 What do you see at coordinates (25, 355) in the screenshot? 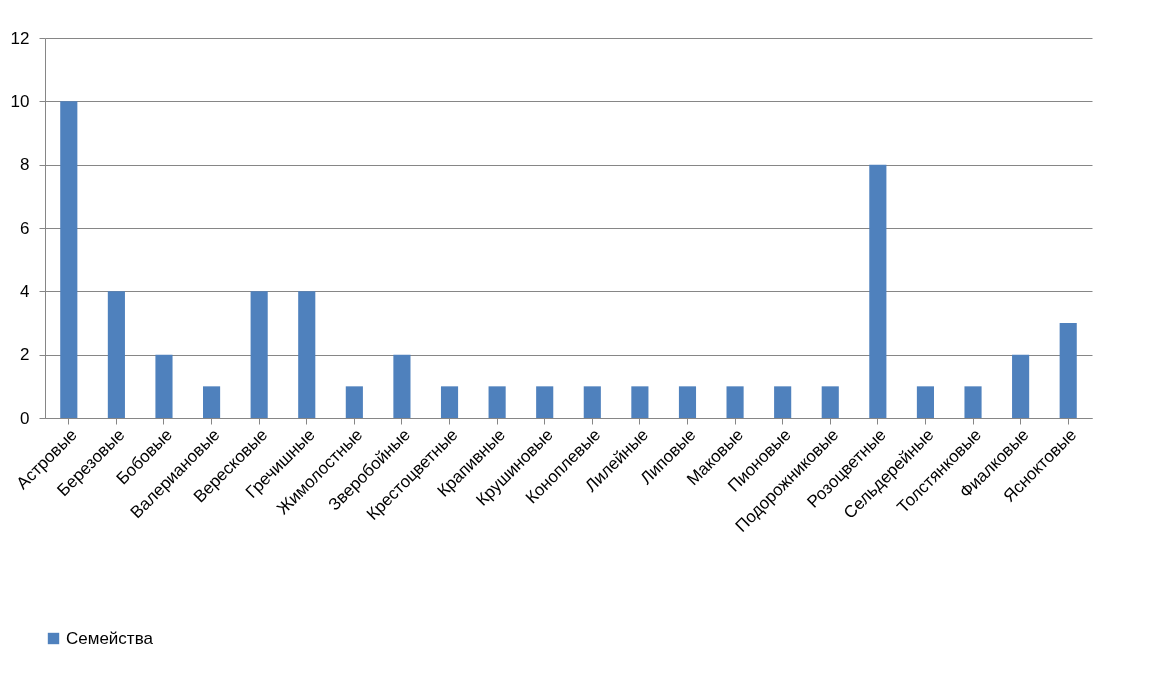
I see `y-tick-label: 2` at bounding box center [25, 355].